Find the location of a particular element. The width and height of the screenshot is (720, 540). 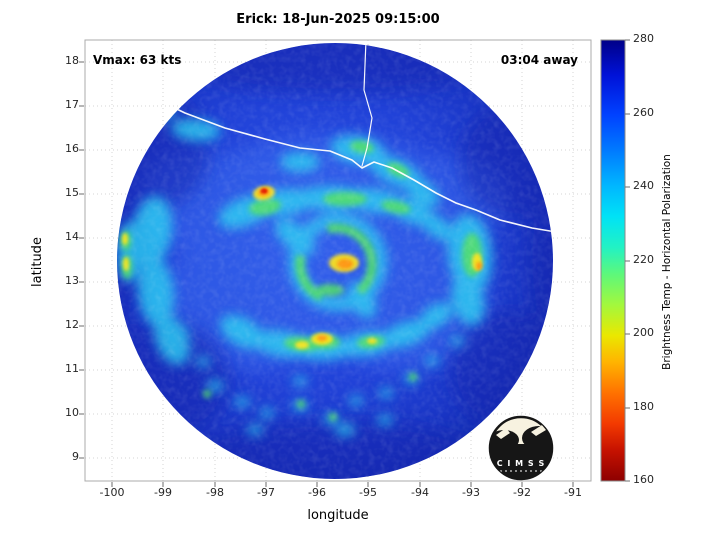

cimss-logo-text: C I M S S is located at coordinates (521, 463).